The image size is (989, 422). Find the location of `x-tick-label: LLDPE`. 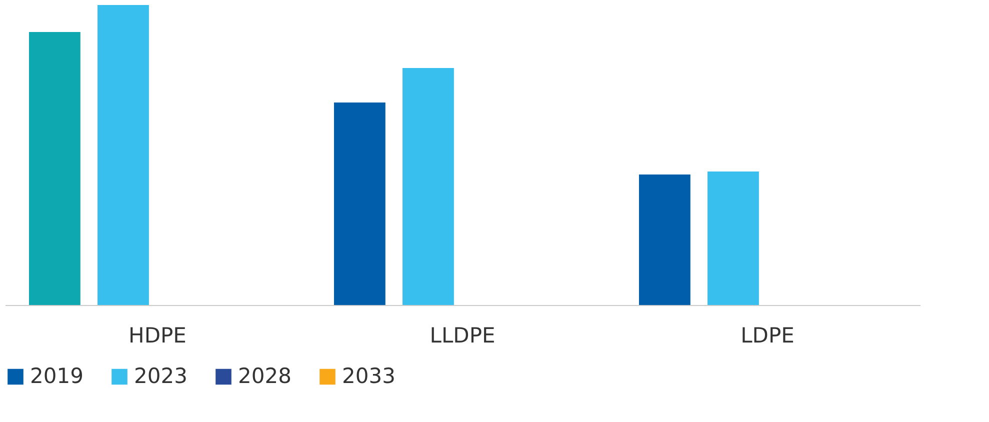

x-tick-label: LLDPE is located at coordinates (463, 336).